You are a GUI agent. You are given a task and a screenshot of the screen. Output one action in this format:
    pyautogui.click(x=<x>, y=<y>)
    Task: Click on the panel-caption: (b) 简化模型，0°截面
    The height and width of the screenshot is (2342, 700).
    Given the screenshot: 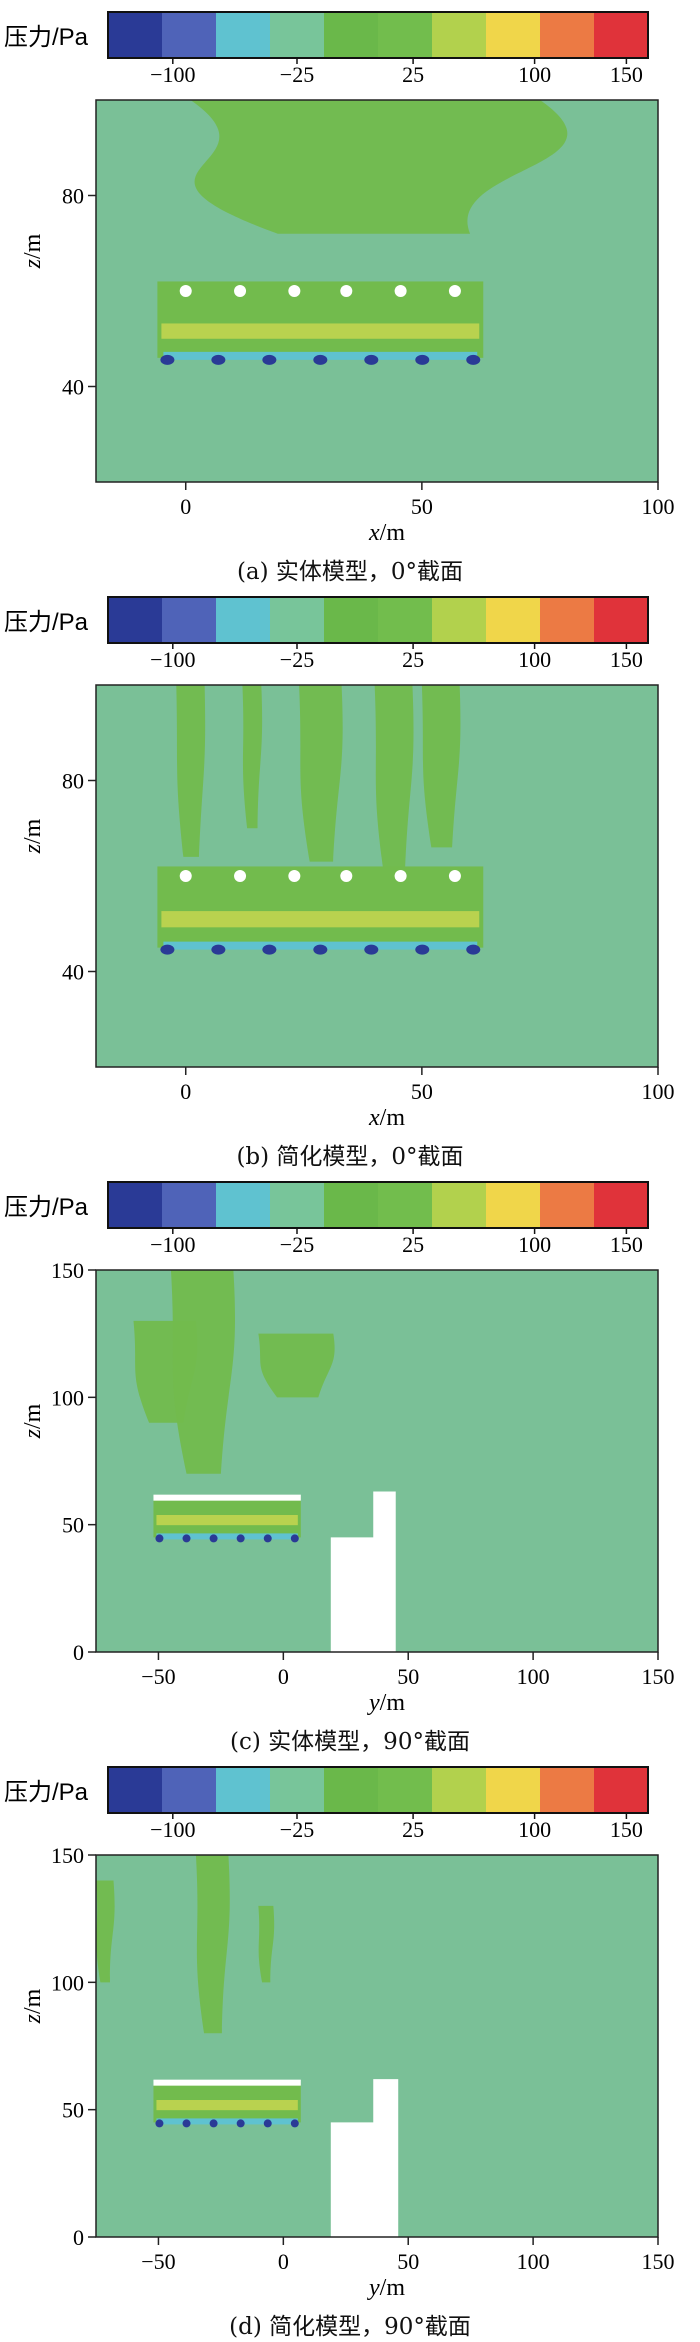 What is the action you would take?
    pyautogui.click(x=350, y=1157)
    